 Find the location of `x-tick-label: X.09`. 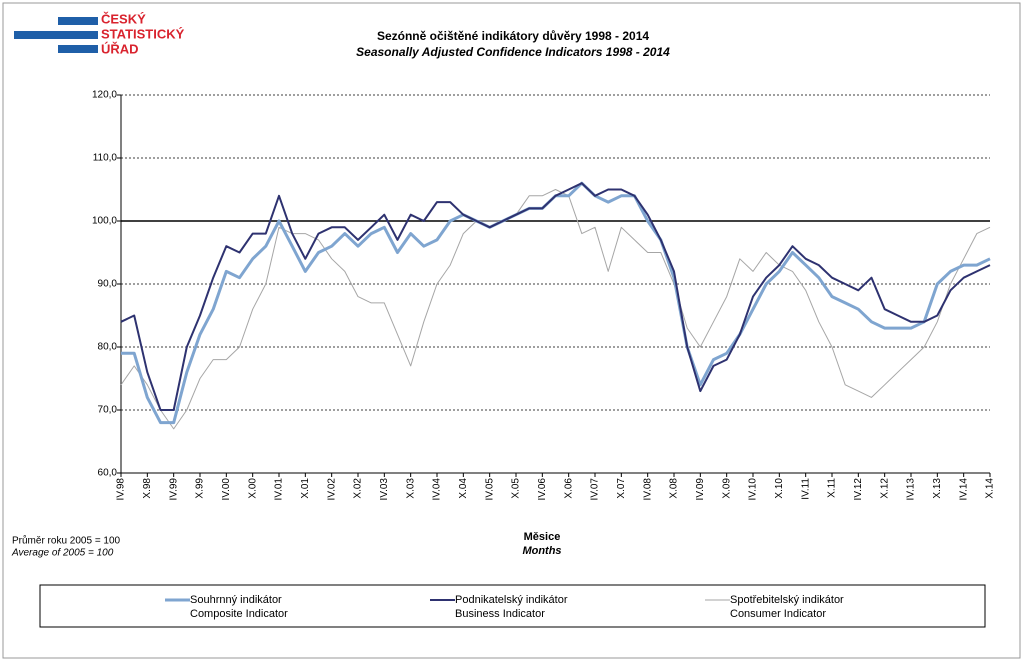

x-tick-label: X.09 is located at coordinates (726, 488).